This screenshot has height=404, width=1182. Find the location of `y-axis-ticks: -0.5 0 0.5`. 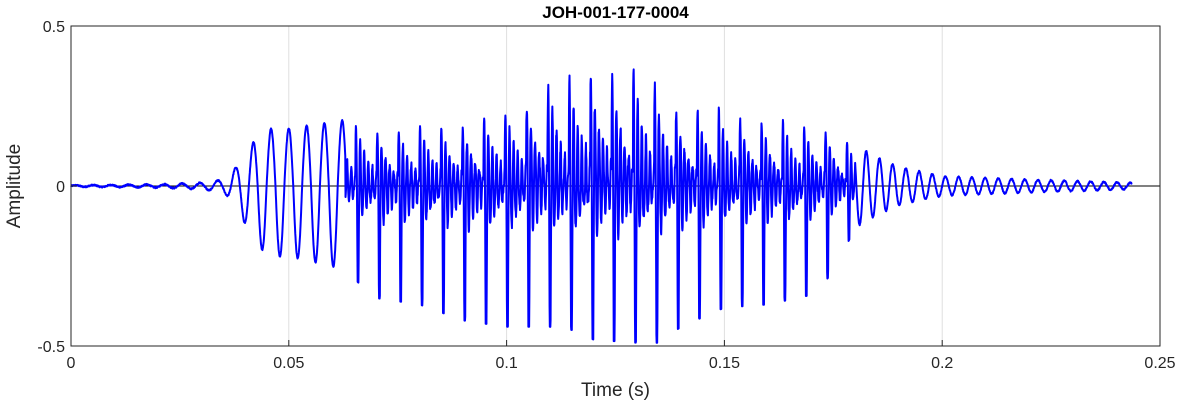

y-axis-ticks: -0.5 0 0.5 is located at coordinates (57, 187).